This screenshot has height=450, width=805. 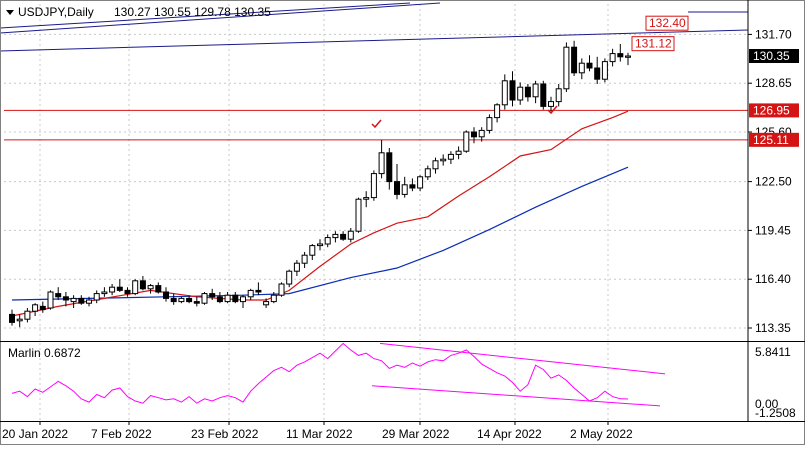 What do you see at coordinates (192, 12) in the screenshot?
I see `ohlc-label: 130.27 130.55 129.78 130.35` at bounding box center [192, 12].